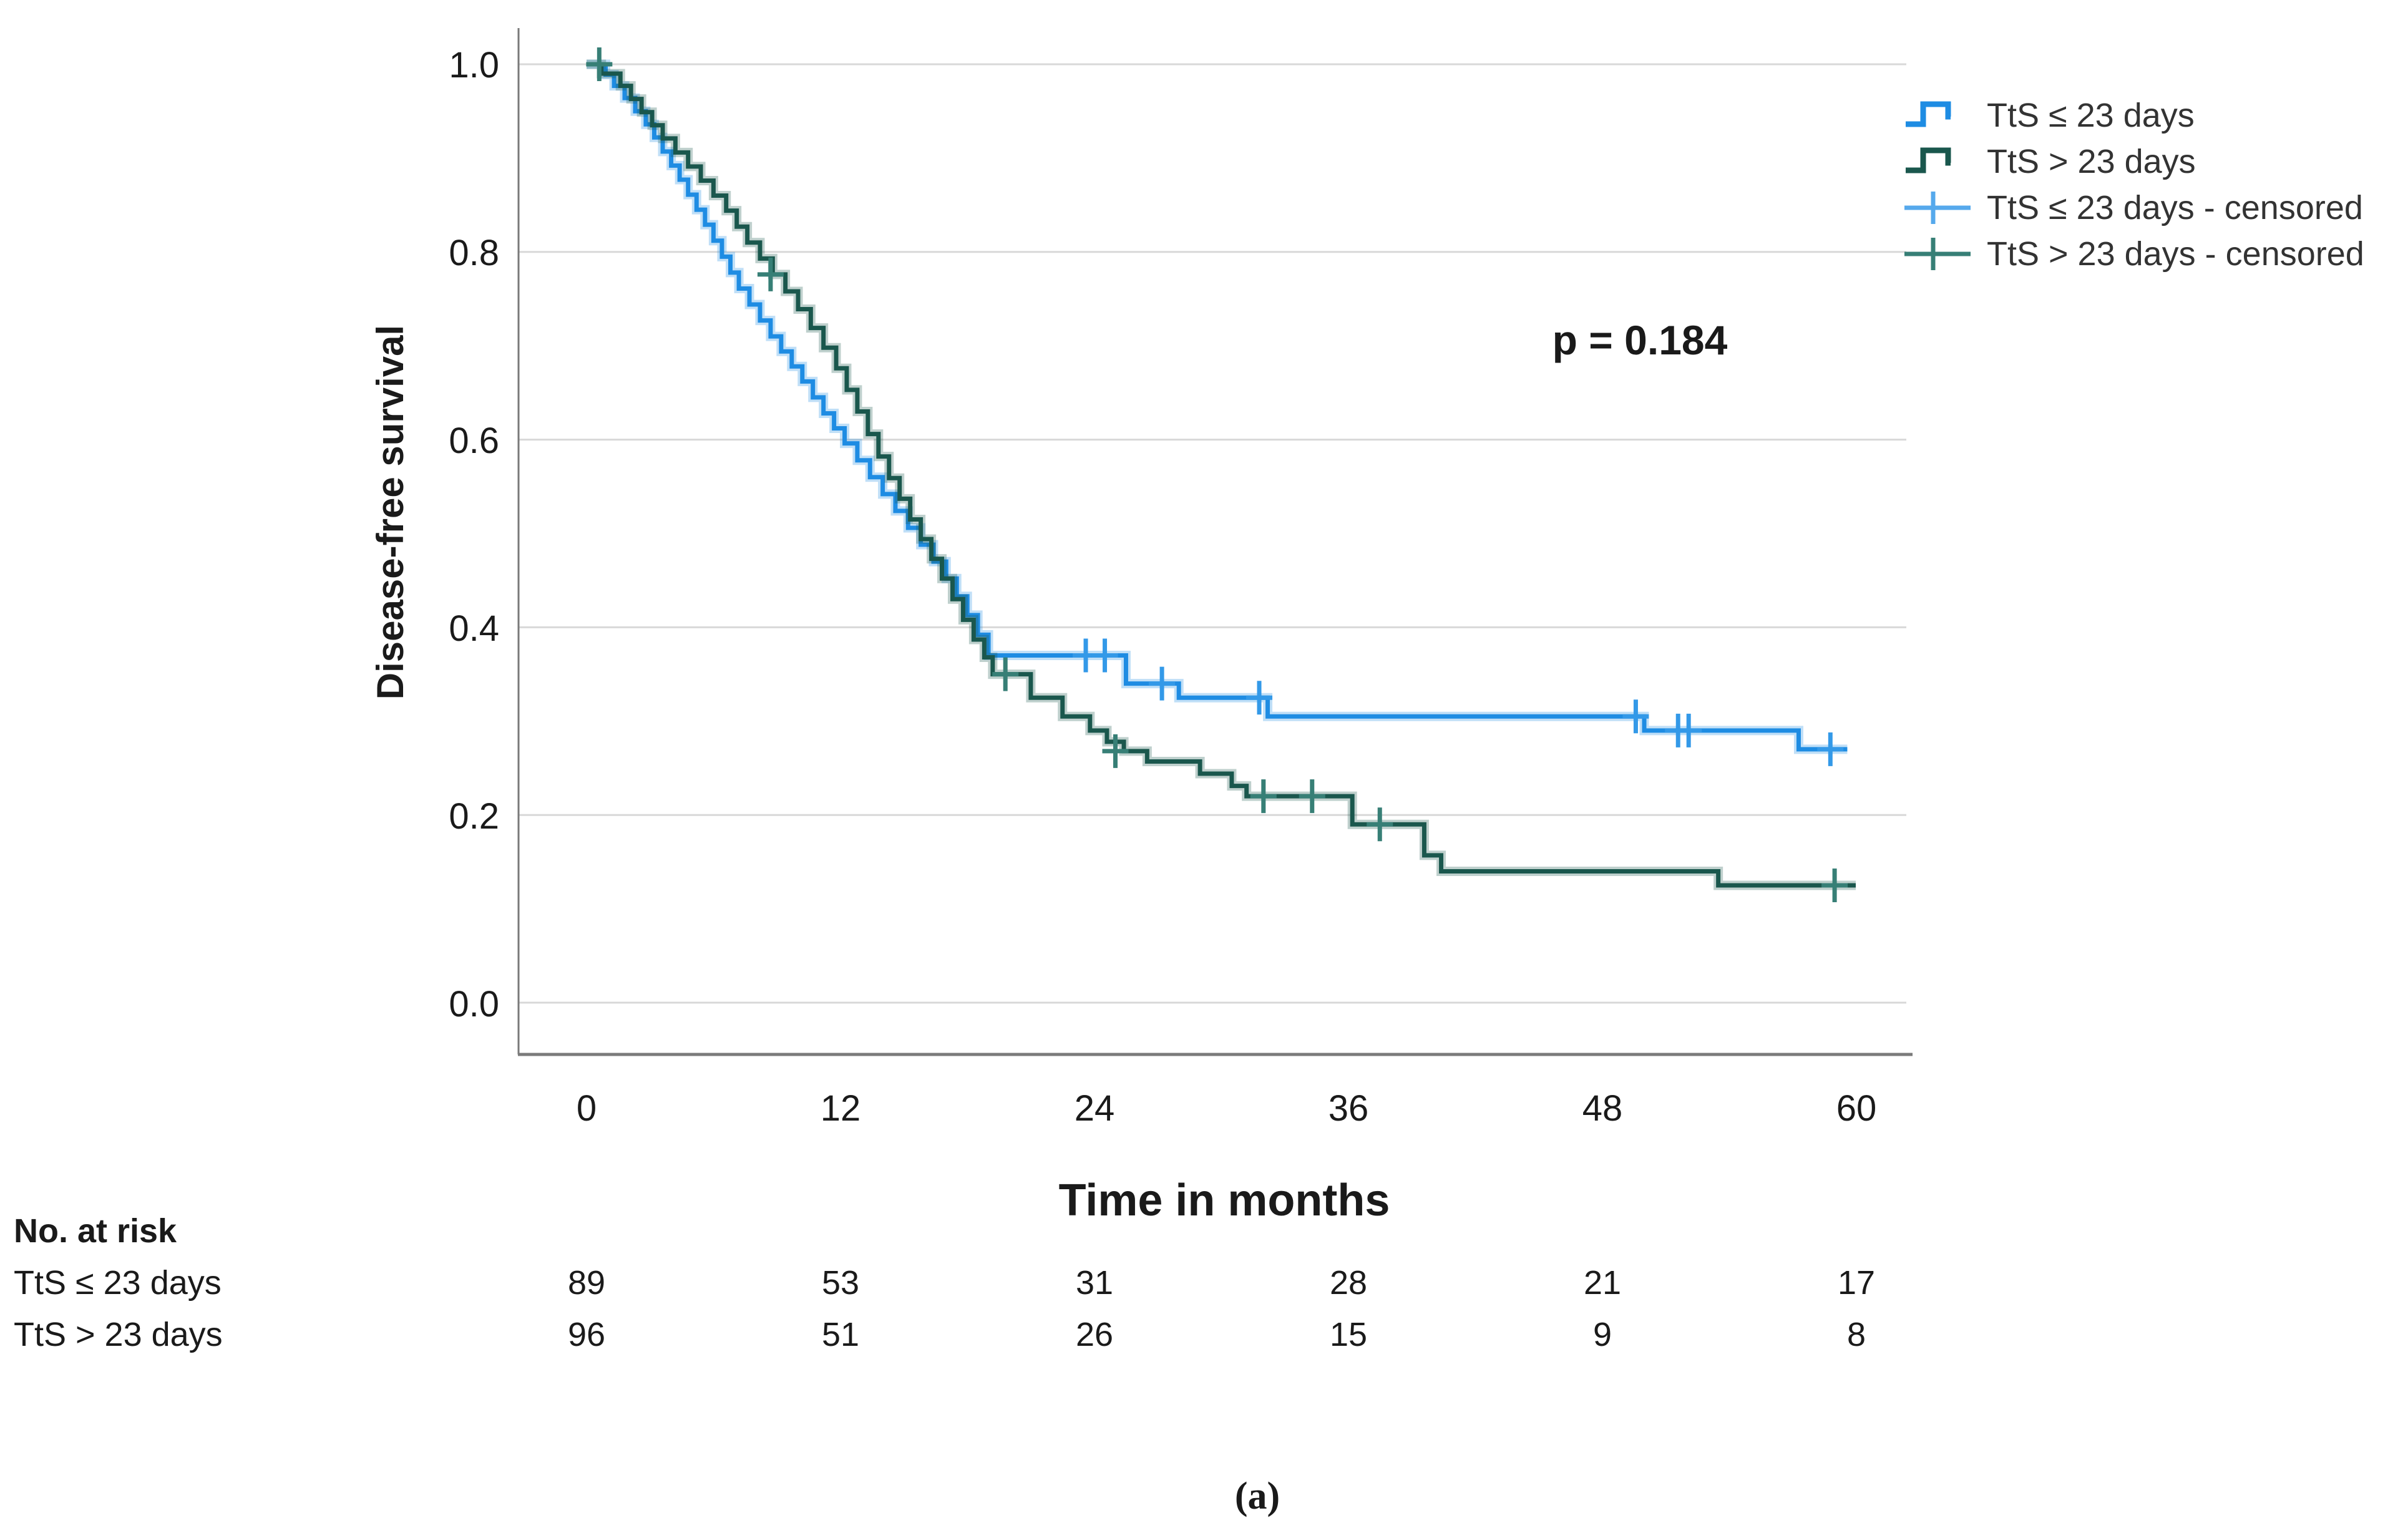 The image size is (2408, 1533). I want to click on x-axis-title: Time in months, so click(1224, 1200).